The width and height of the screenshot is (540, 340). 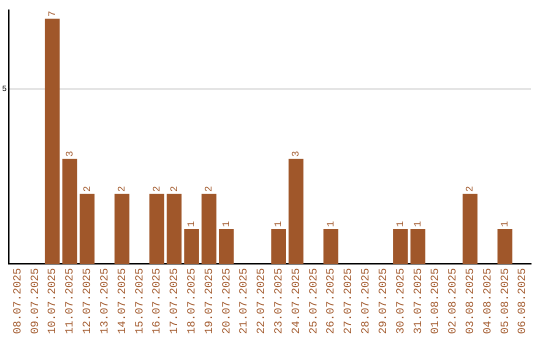 What do you see at coordinates (244, 301) in the screenshot?
I see `x-tick-label: 21.07.2025` at bounding box center [244, 301].